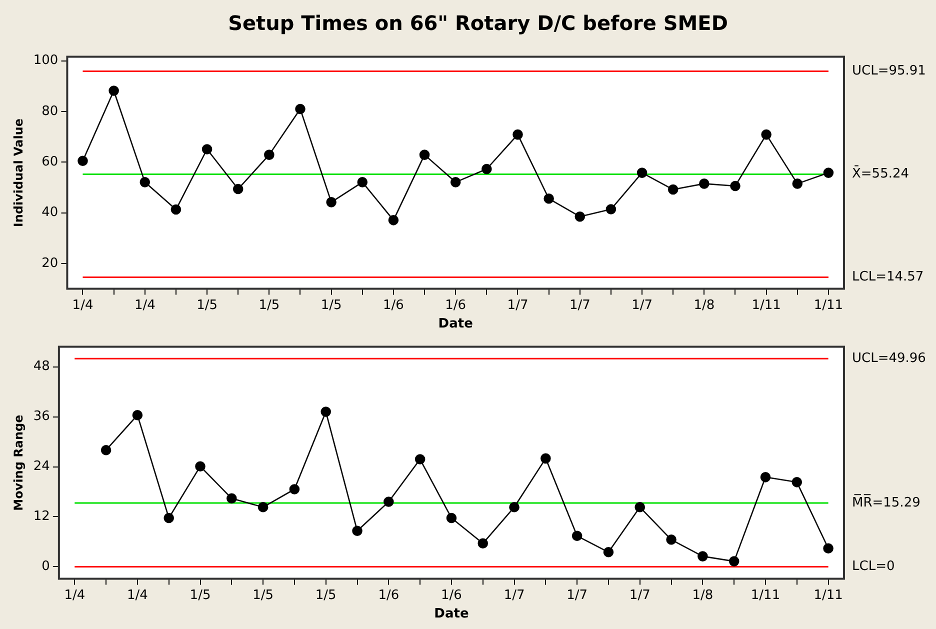 Image resolution: width=936 pixels, height=629 pixels. Describe the element at coordinates (881, 173) in the screenshot. I see `ref-line-label: X̄=55.24` at that location.